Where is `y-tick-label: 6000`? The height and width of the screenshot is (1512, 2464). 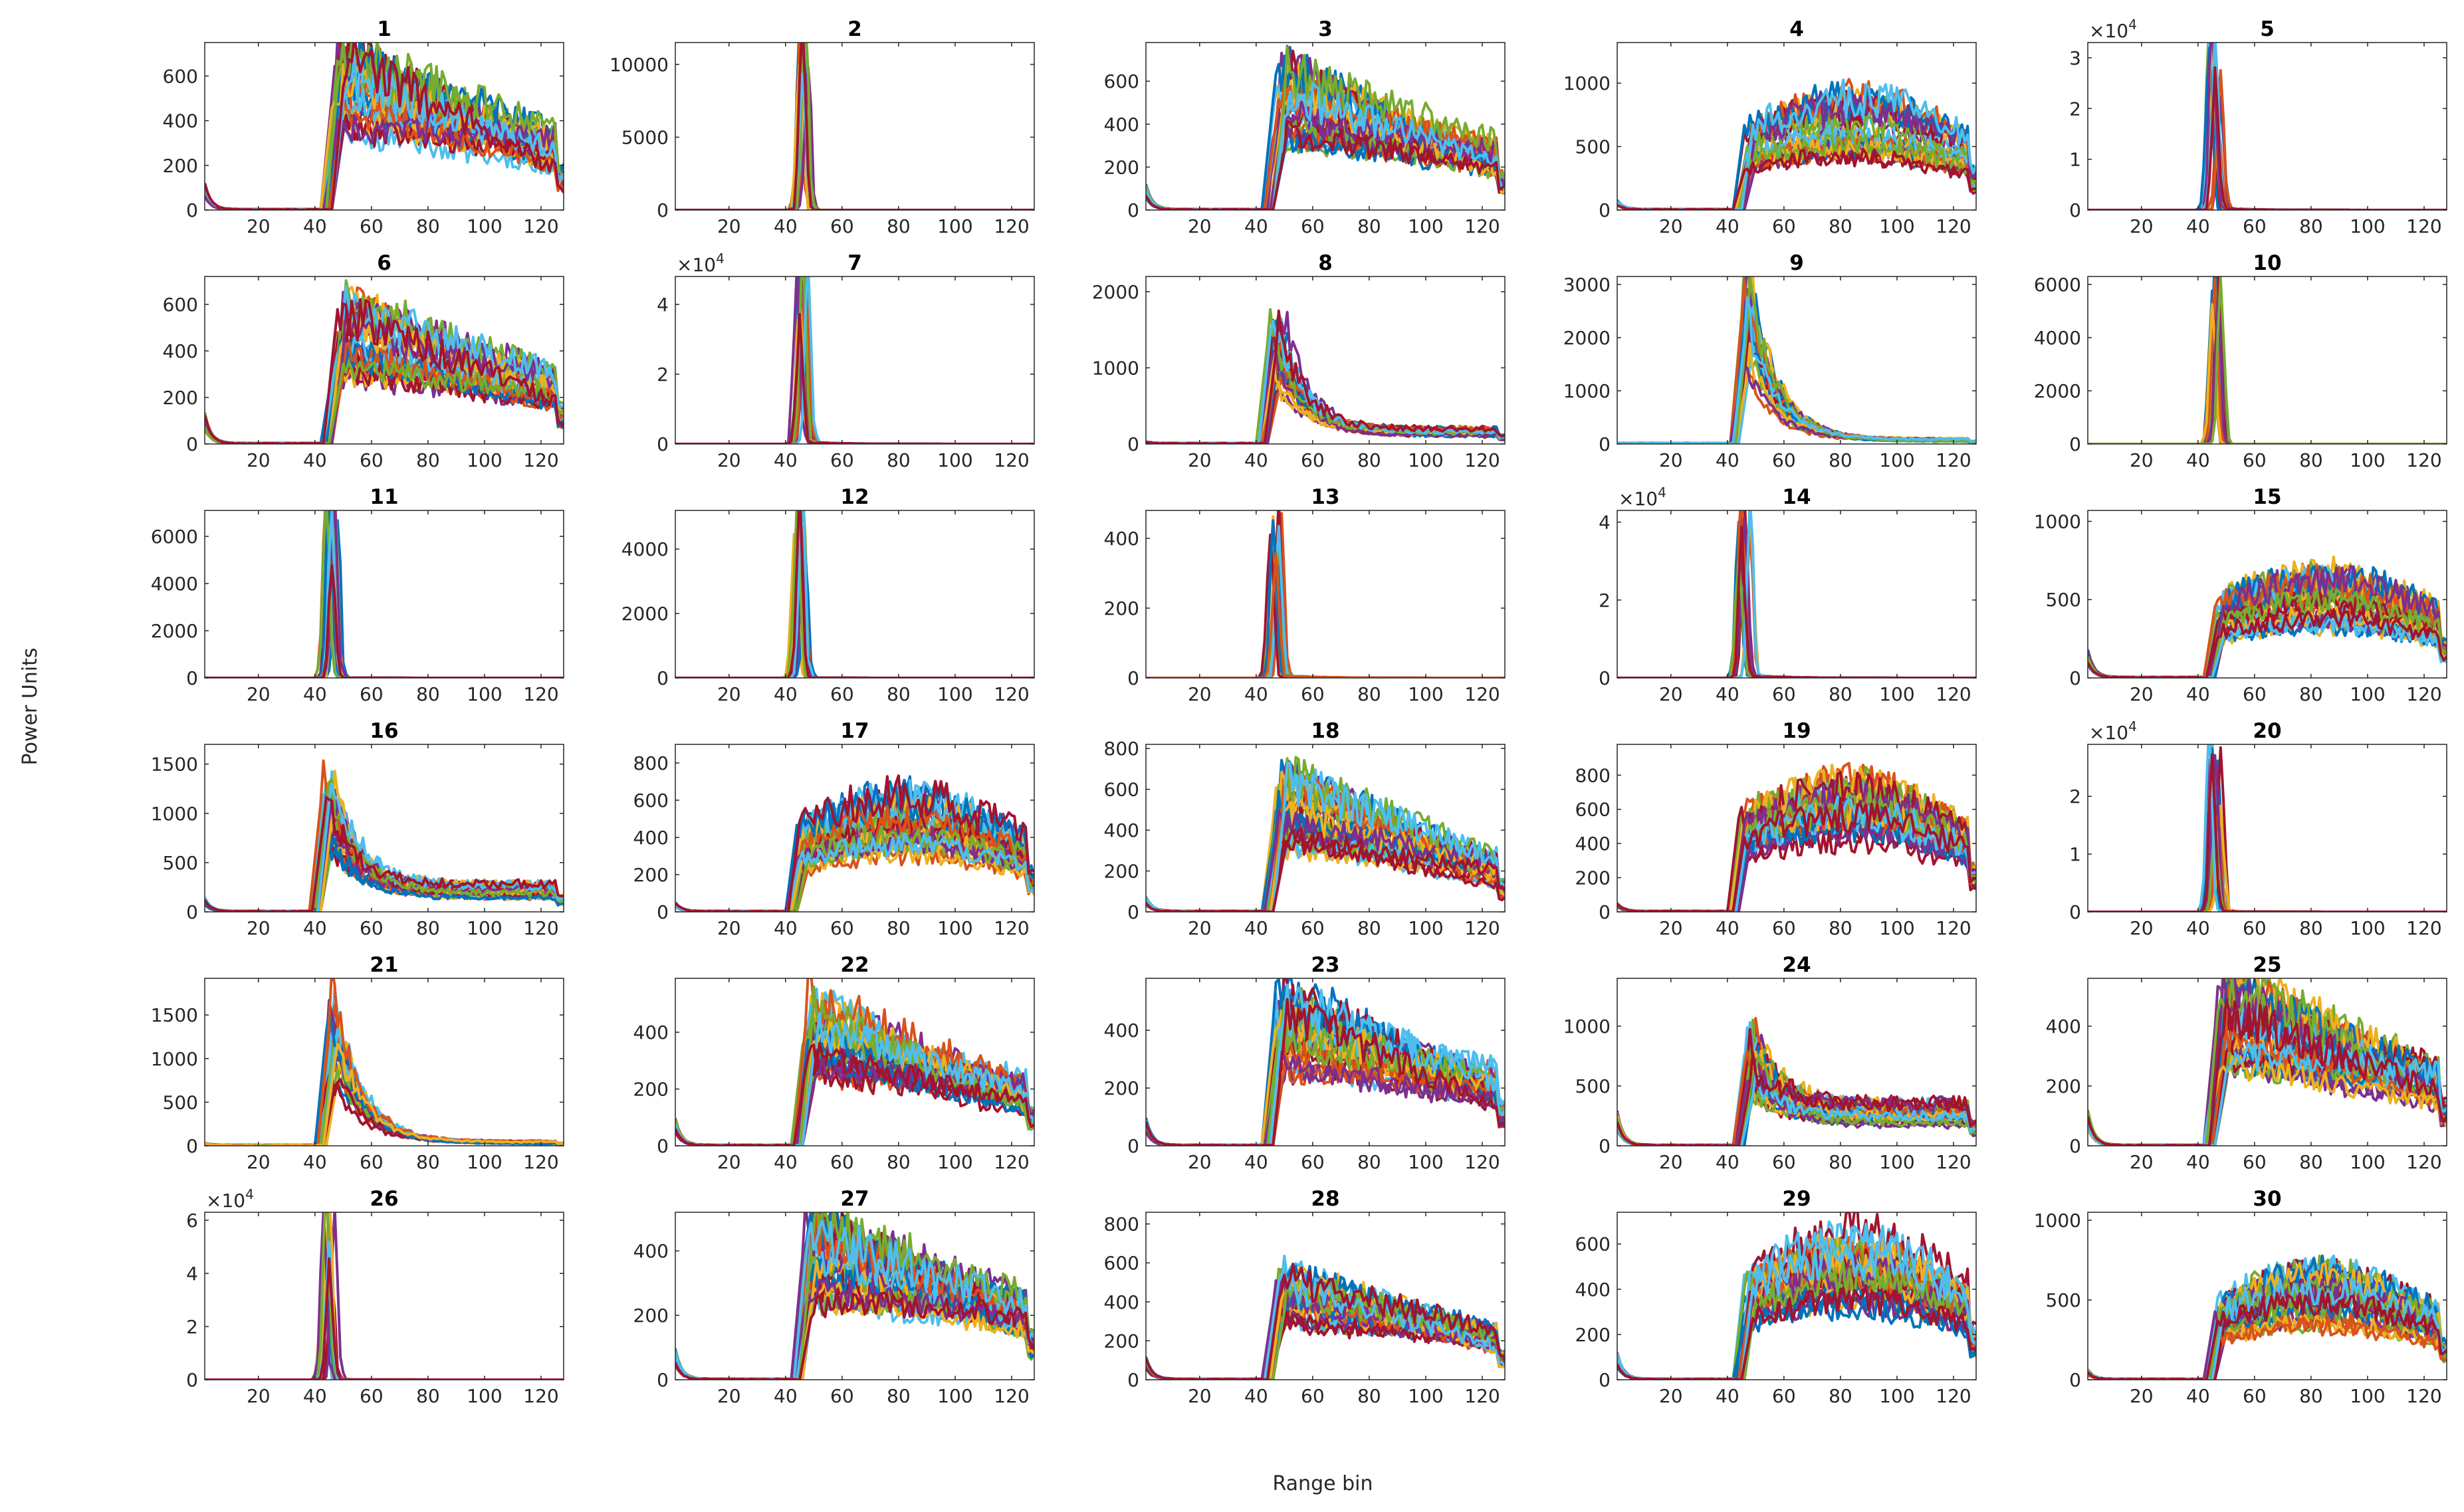 y-tick-label: 6000 is located at coordinates (2057, 285).